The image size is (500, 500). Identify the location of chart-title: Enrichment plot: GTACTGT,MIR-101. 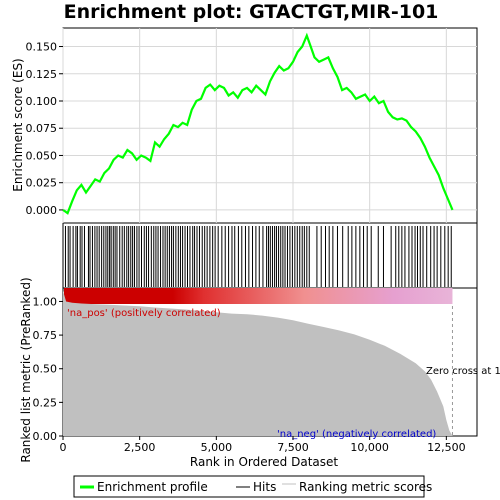
(251, 12).